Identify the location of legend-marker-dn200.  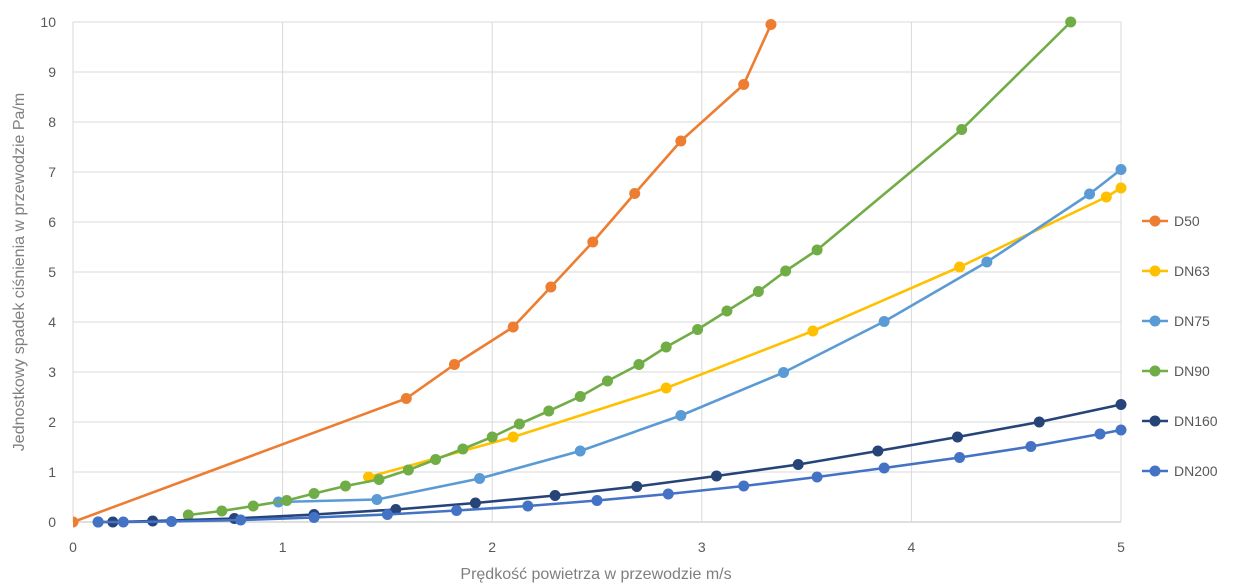
(1155, 471).